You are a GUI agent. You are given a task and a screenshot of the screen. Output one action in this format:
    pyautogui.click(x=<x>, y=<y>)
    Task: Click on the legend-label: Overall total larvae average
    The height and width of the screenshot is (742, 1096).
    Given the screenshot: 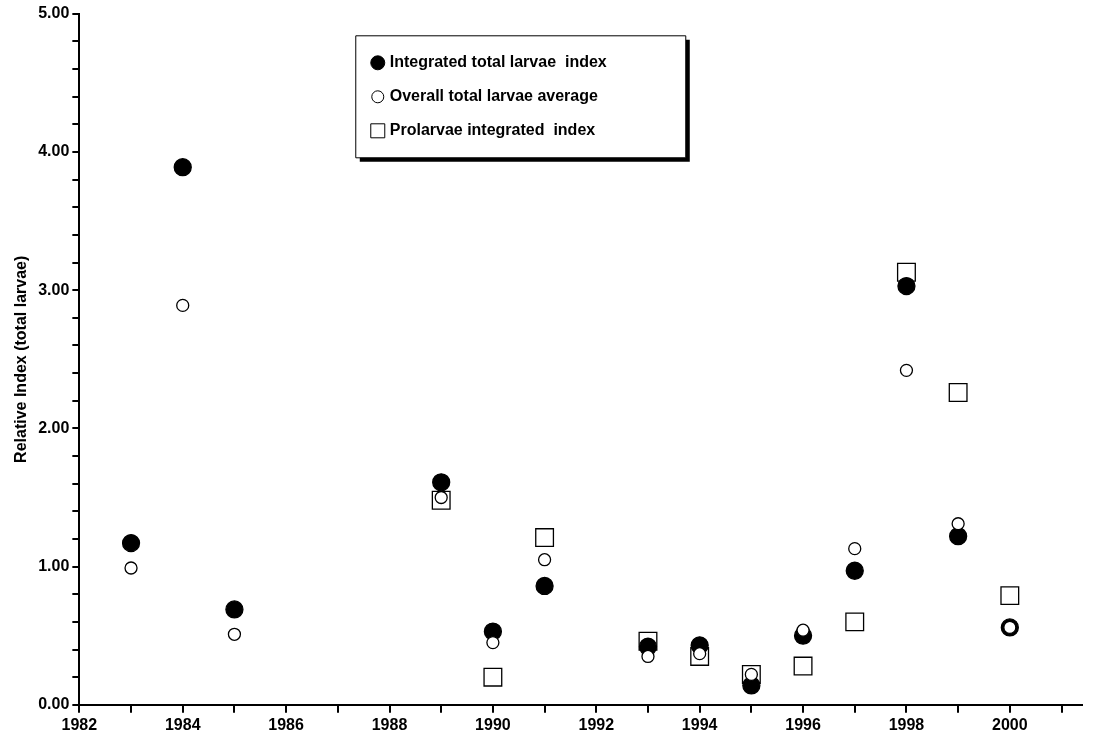 What is the action you would take?
    pyautogui.click(x=493, y=96)
    